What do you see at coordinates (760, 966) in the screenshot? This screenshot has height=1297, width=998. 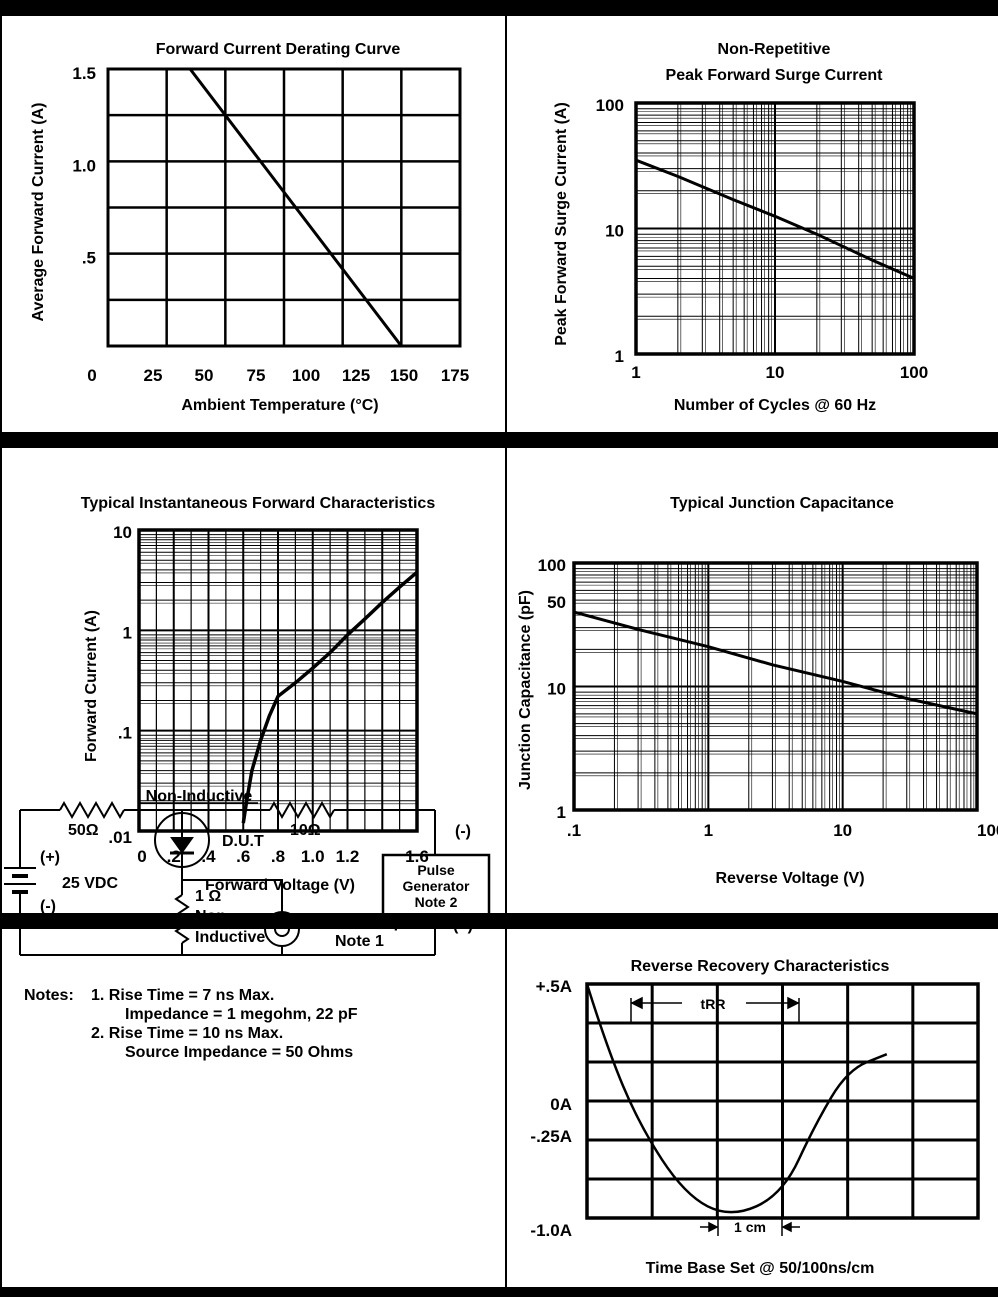 I see `chart-title: Reverse Recovery Characteristics` at bounding box center [760, 966].